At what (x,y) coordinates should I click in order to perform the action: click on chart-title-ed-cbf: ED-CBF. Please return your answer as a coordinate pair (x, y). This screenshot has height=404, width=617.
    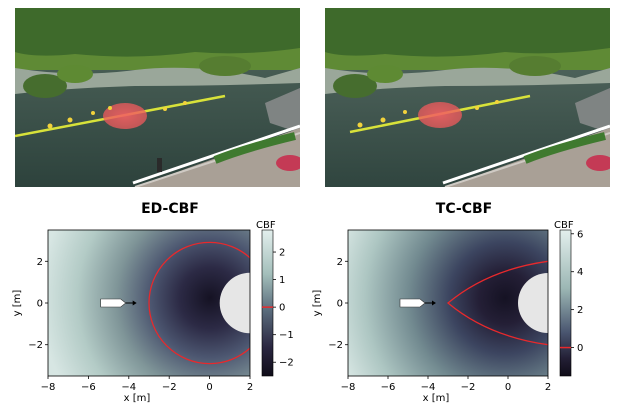
    Looking at the image, I should click on (170, 209).